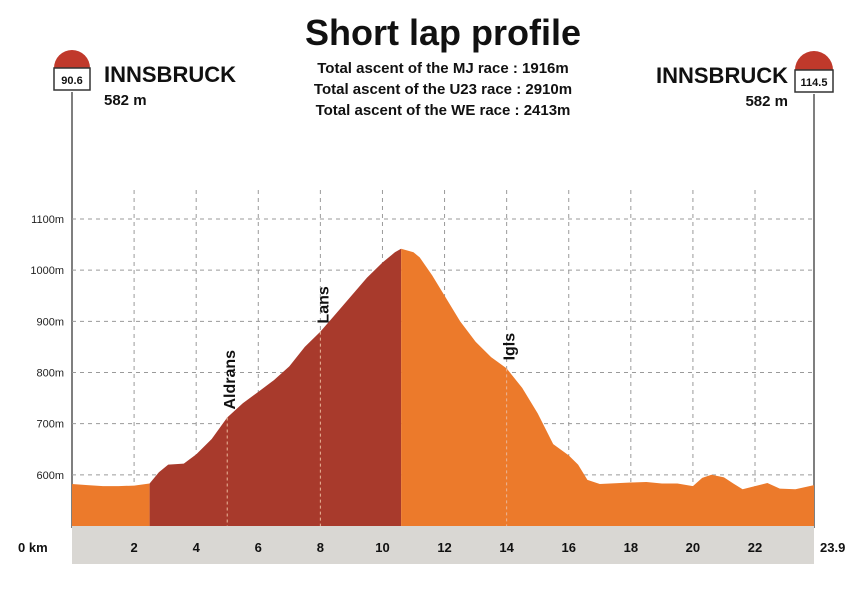  I want to click on subtitle-line-u23: Total ascent of the U23 race : 2910m, so click(443, 89).